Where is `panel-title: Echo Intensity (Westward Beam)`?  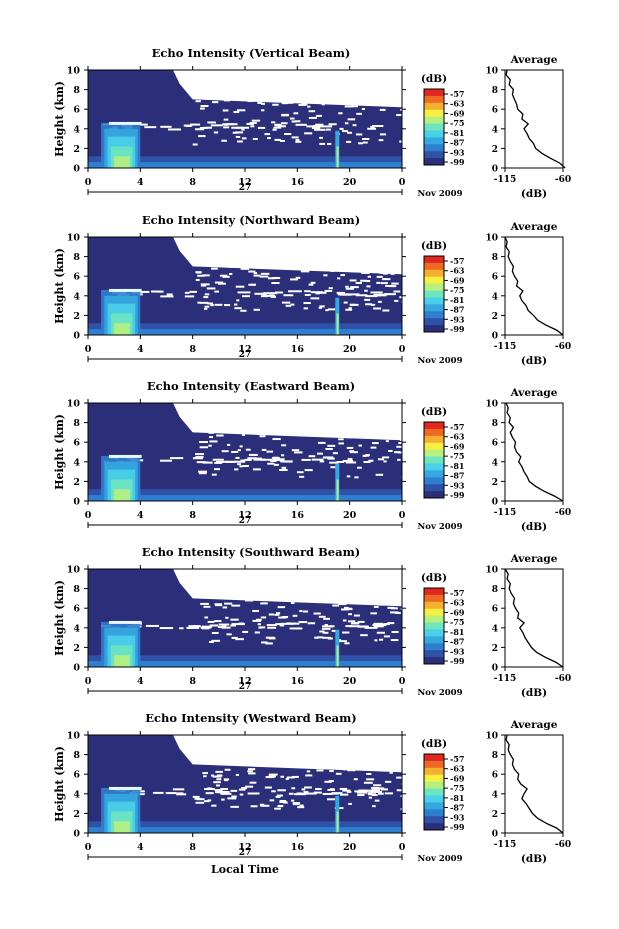 panel-title: Echo Intensity (Westward Beam) is located at coordinates (250, 718).